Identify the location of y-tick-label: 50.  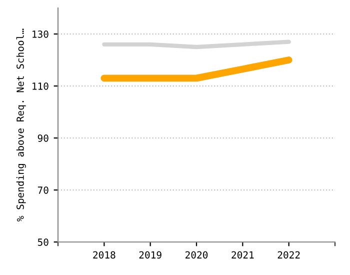
(43, 242).